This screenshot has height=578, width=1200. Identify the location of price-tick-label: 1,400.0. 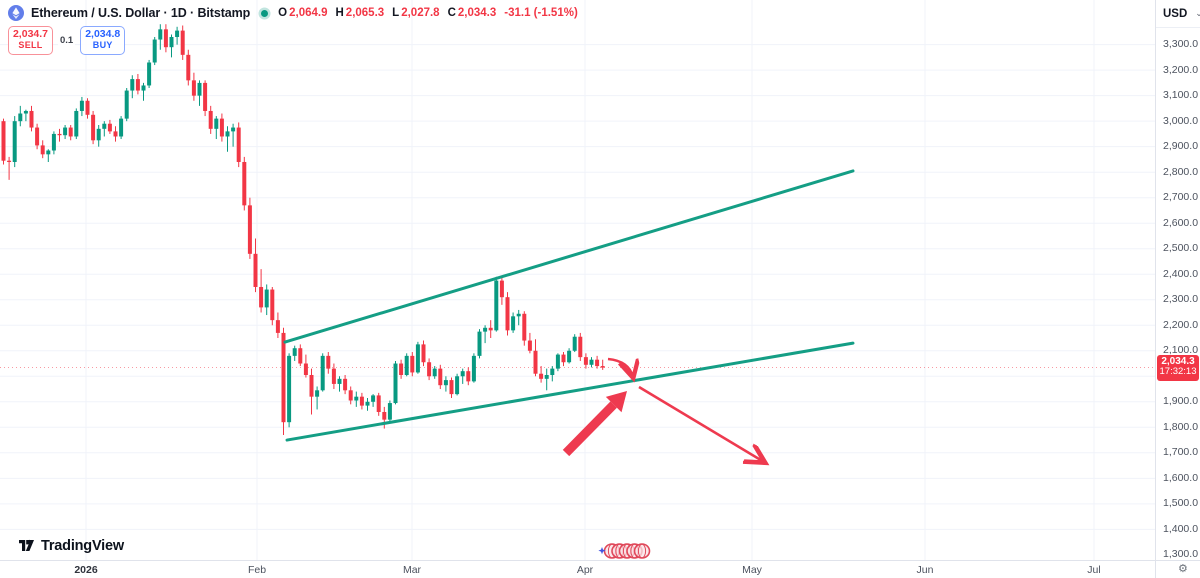
(1181, 528).